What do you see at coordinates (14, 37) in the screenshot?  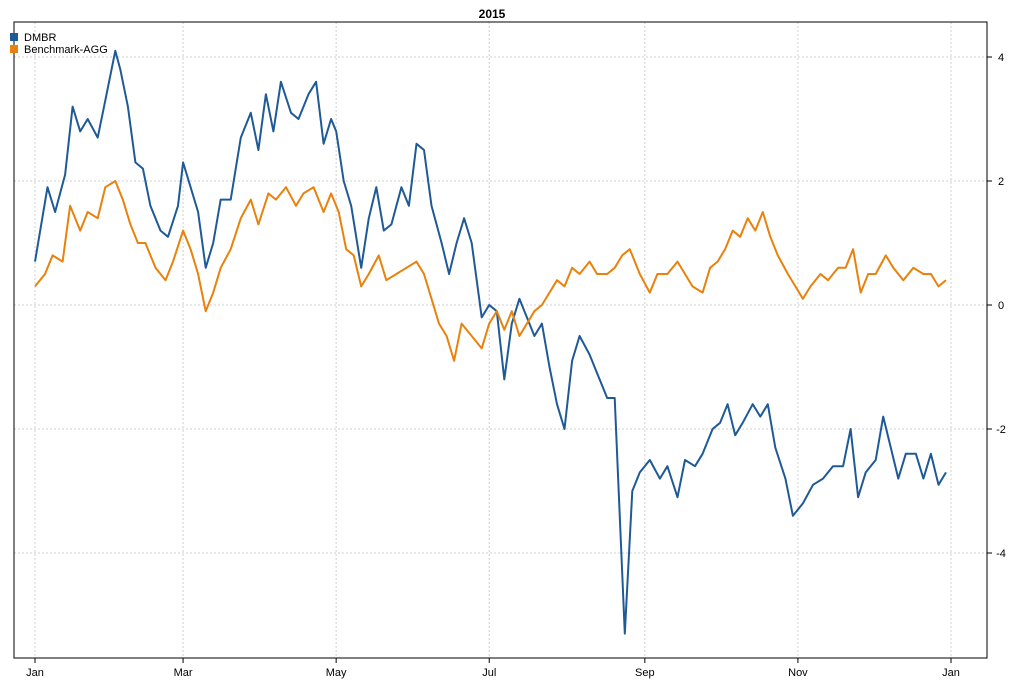 I see `legend-swatch-dmbr` at bounding box center [14, 37].